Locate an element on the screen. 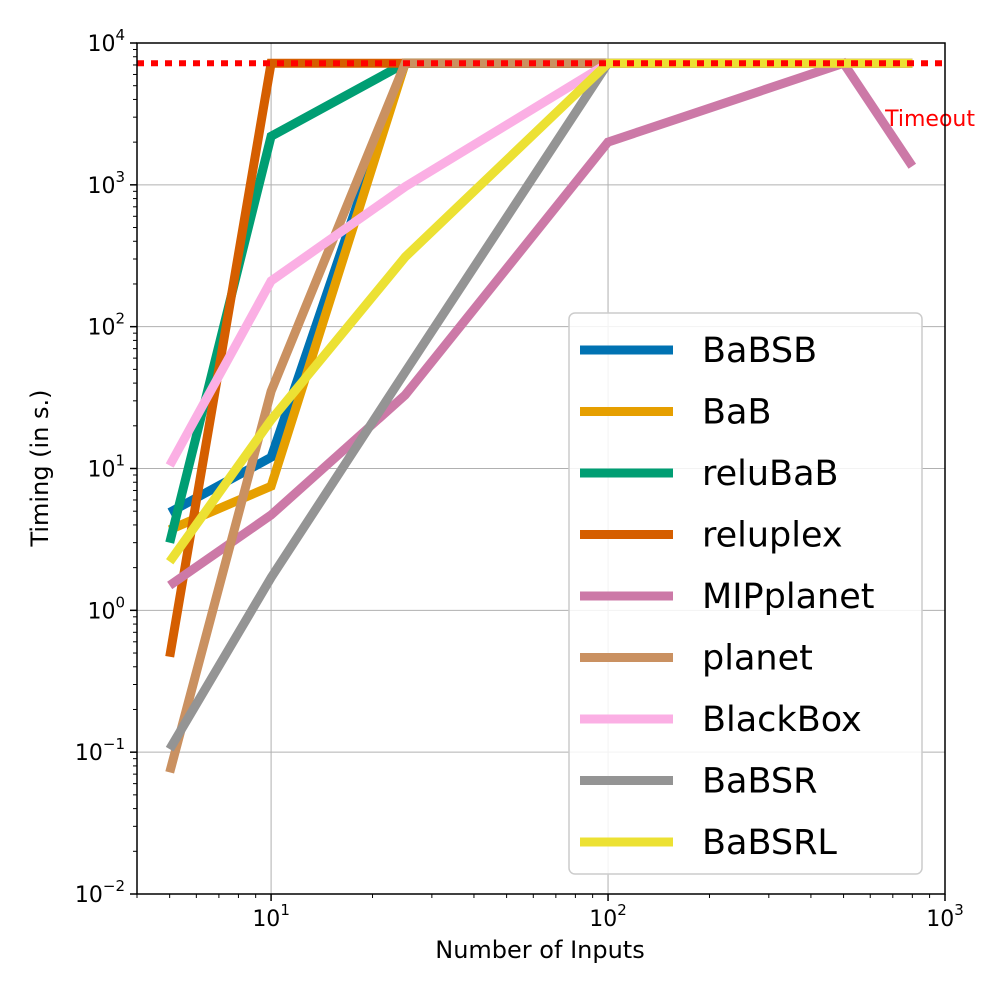  legend-label-babsr: BaBSR is located at coordinates (759, 782).